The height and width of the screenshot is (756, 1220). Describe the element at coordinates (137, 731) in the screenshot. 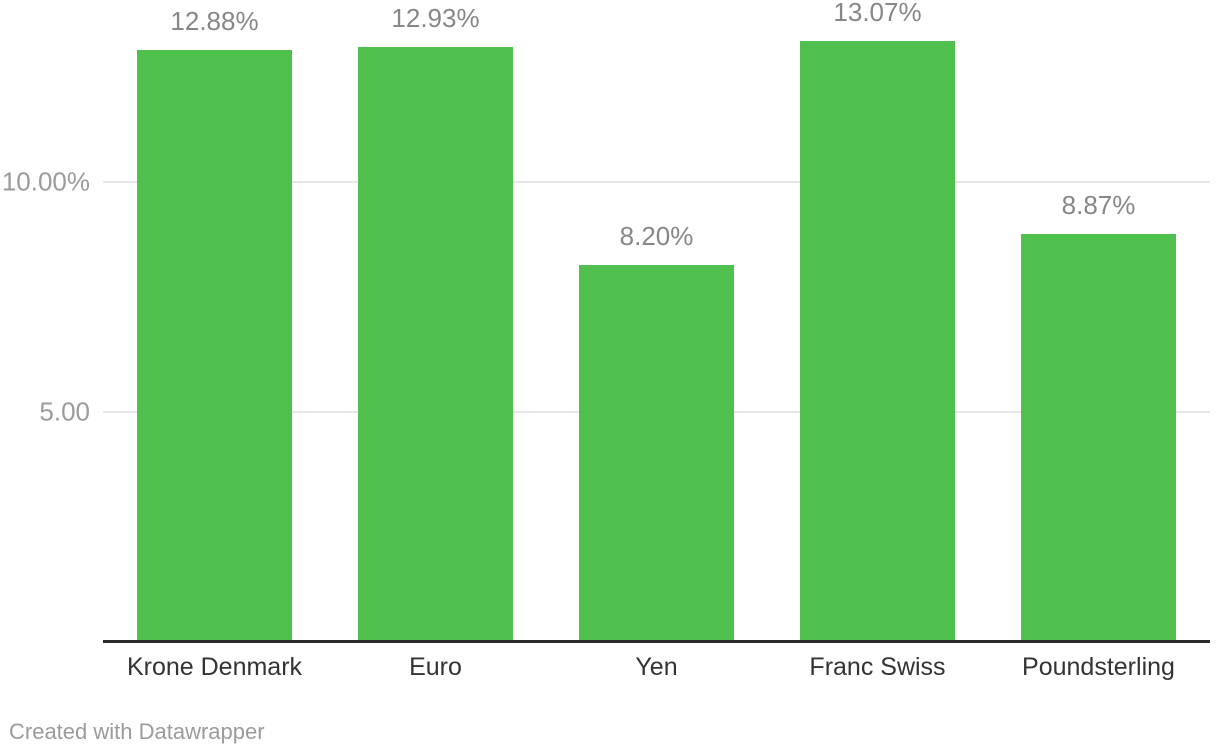

I see `attribution-text: Created with Datawrapper` at that location.